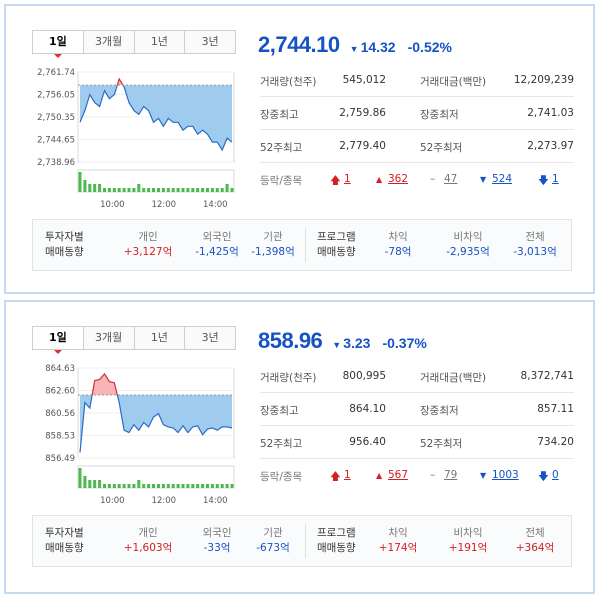 The width and height of the screenshot is (601, 600). Describe the element at coordinates (547, 376) in the screenshot. I see `trading-value-value: 8,372,741` at that location.